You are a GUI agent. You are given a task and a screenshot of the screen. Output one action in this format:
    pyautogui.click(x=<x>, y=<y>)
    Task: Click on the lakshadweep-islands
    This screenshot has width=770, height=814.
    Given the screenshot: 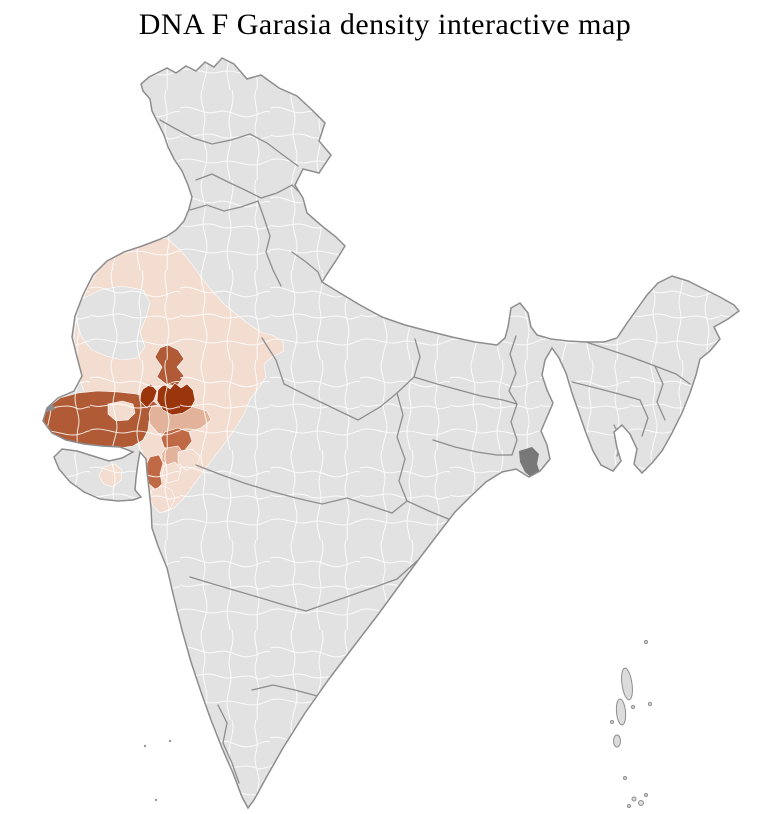 What is the action you would take?
    pyautogui.click(x=157, y=770)
    